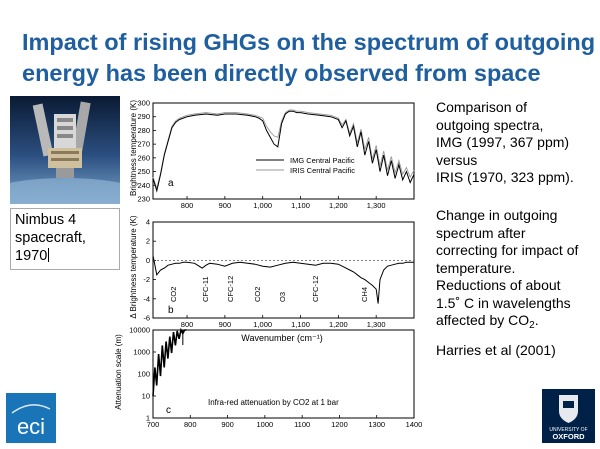 The width and height of the screenshot is (600, 449). Describe the element at coordinates (133, 267) in the screenshot. I see `panel-b-ylabel: Δ Brightness temperature (K)` at that location.